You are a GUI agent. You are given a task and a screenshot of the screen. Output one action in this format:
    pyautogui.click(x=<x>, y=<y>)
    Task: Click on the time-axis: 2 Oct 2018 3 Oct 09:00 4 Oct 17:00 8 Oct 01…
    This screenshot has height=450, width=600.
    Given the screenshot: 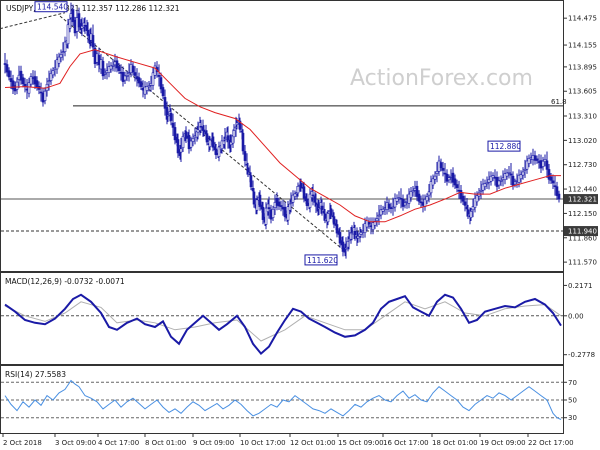 What is the action you would take?
    pyautogui.click(x=288, y=440)
    